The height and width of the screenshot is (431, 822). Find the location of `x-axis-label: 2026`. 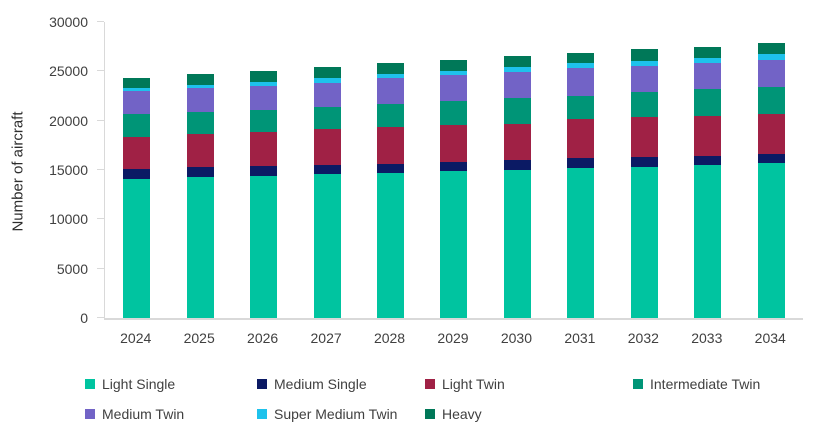

x-axis-label: 2026 is located at coordinates (263, 338).